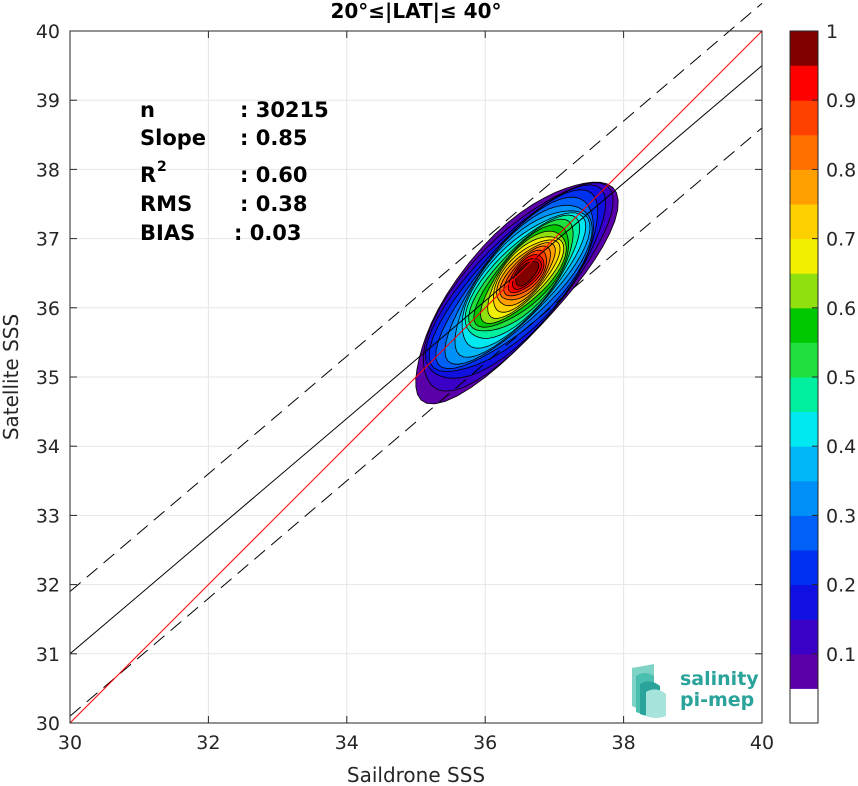 This screenshot has width=858, height=786. Describe the element at coordinates (841, 516) in the screenshot. I see `colorbar-tick-label: 0.3` at that location.